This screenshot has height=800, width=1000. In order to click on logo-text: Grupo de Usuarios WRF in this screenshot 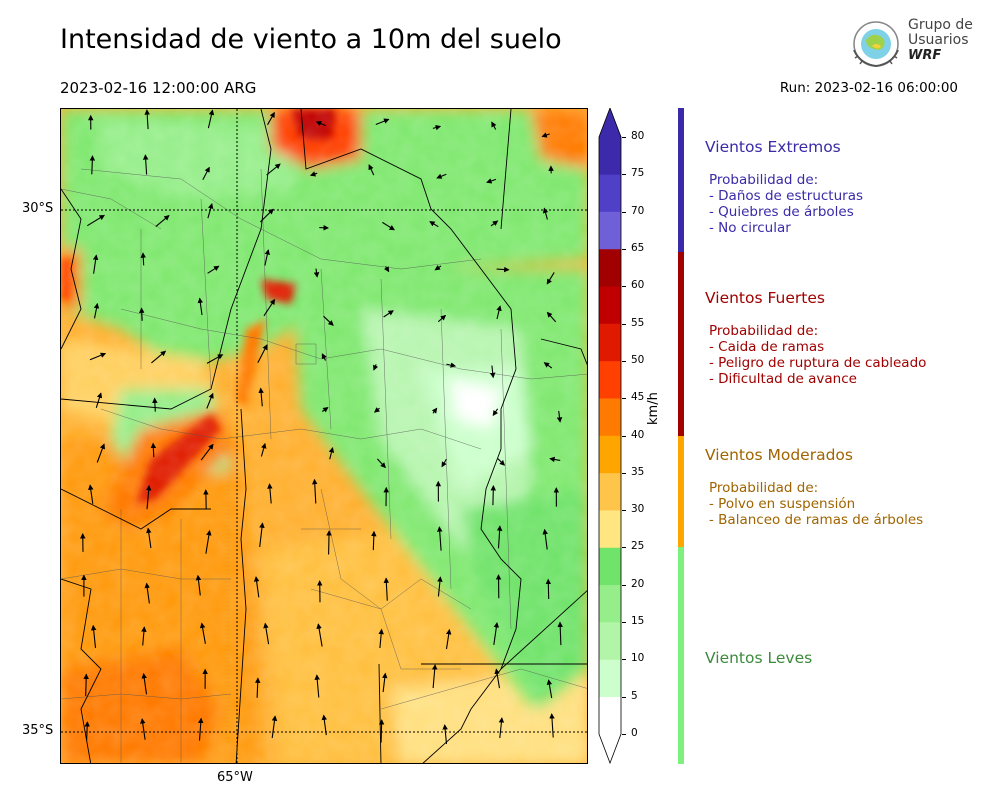, I will do `click(940, 40)`.